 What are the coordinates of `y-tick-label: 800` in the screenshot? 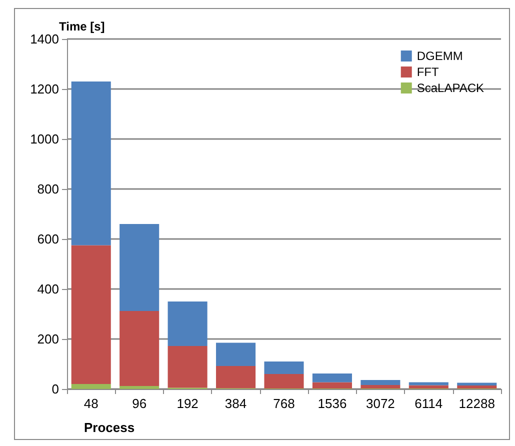 It's located at (48, 189).